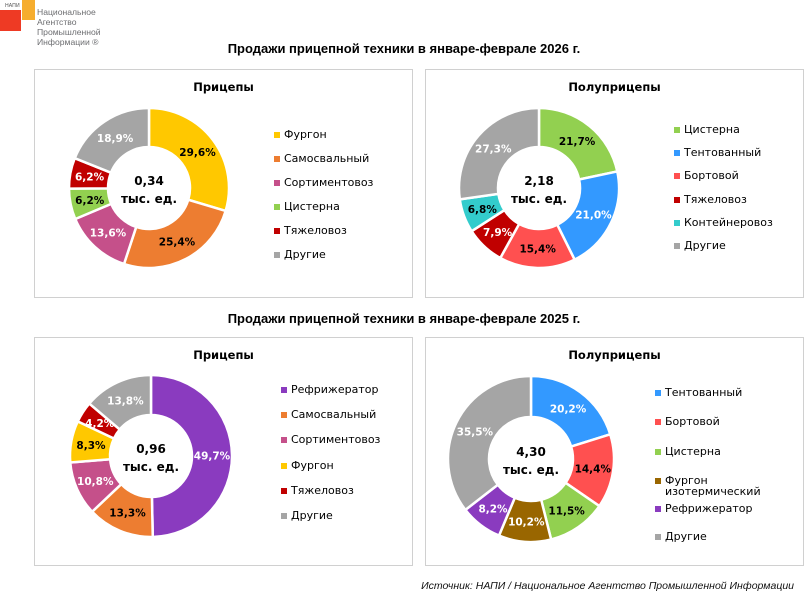 The height and width of the screenshot is (597, 808). What do you see at coordinates (498, 233) in the screenshot?
I see `slice-data-label: 7,9%` at bounding box center [498, 233].